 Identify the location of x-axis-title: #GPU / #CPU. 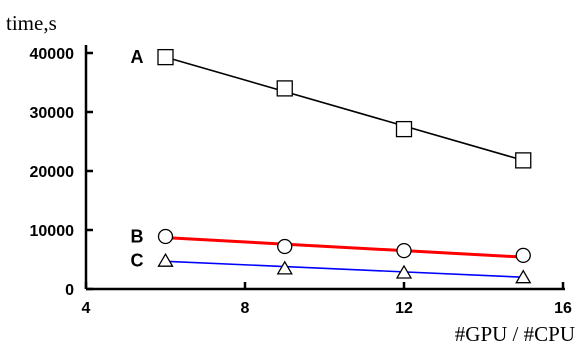
(515, 334).